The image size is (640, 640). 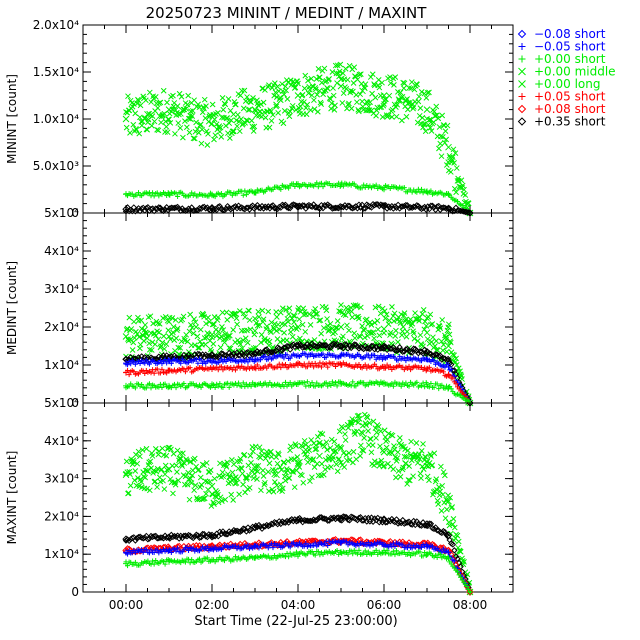 I want to click on y-tick-label: 1x10⁴, so click(x=61, y=365).